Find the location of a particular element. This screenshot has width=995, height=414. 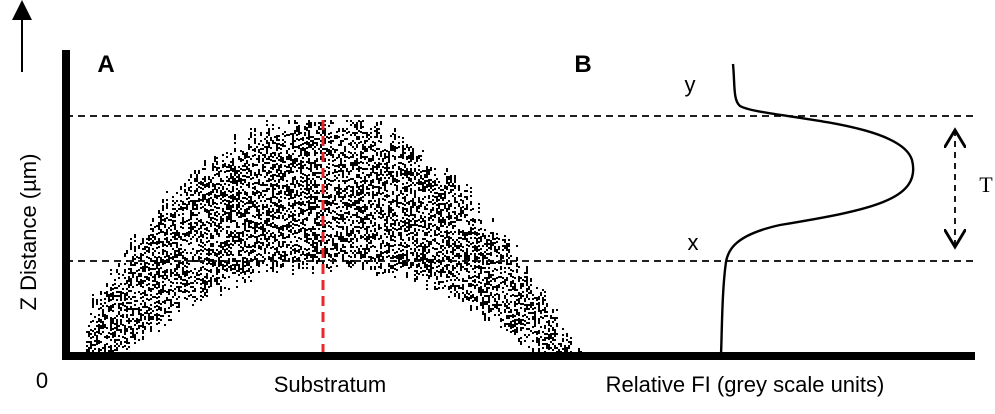

panel-a-label: A is located at coordinates (105, 64).